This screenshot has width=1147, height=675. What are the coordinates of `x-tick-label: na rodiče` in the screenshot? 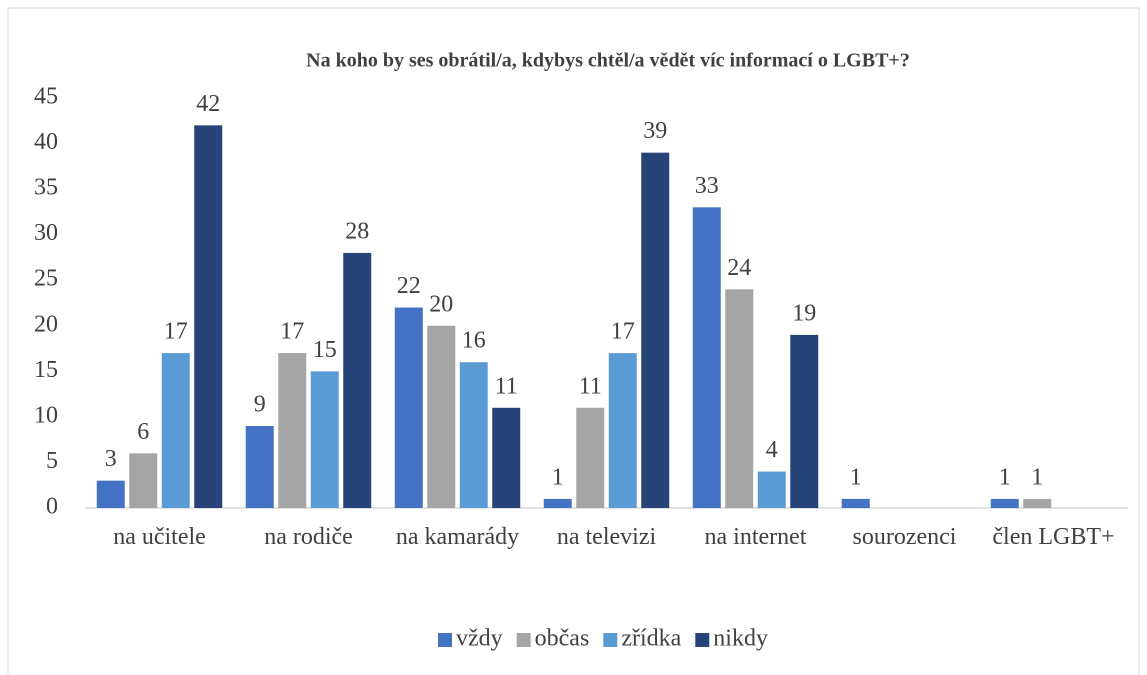 It's located at (308, 537).